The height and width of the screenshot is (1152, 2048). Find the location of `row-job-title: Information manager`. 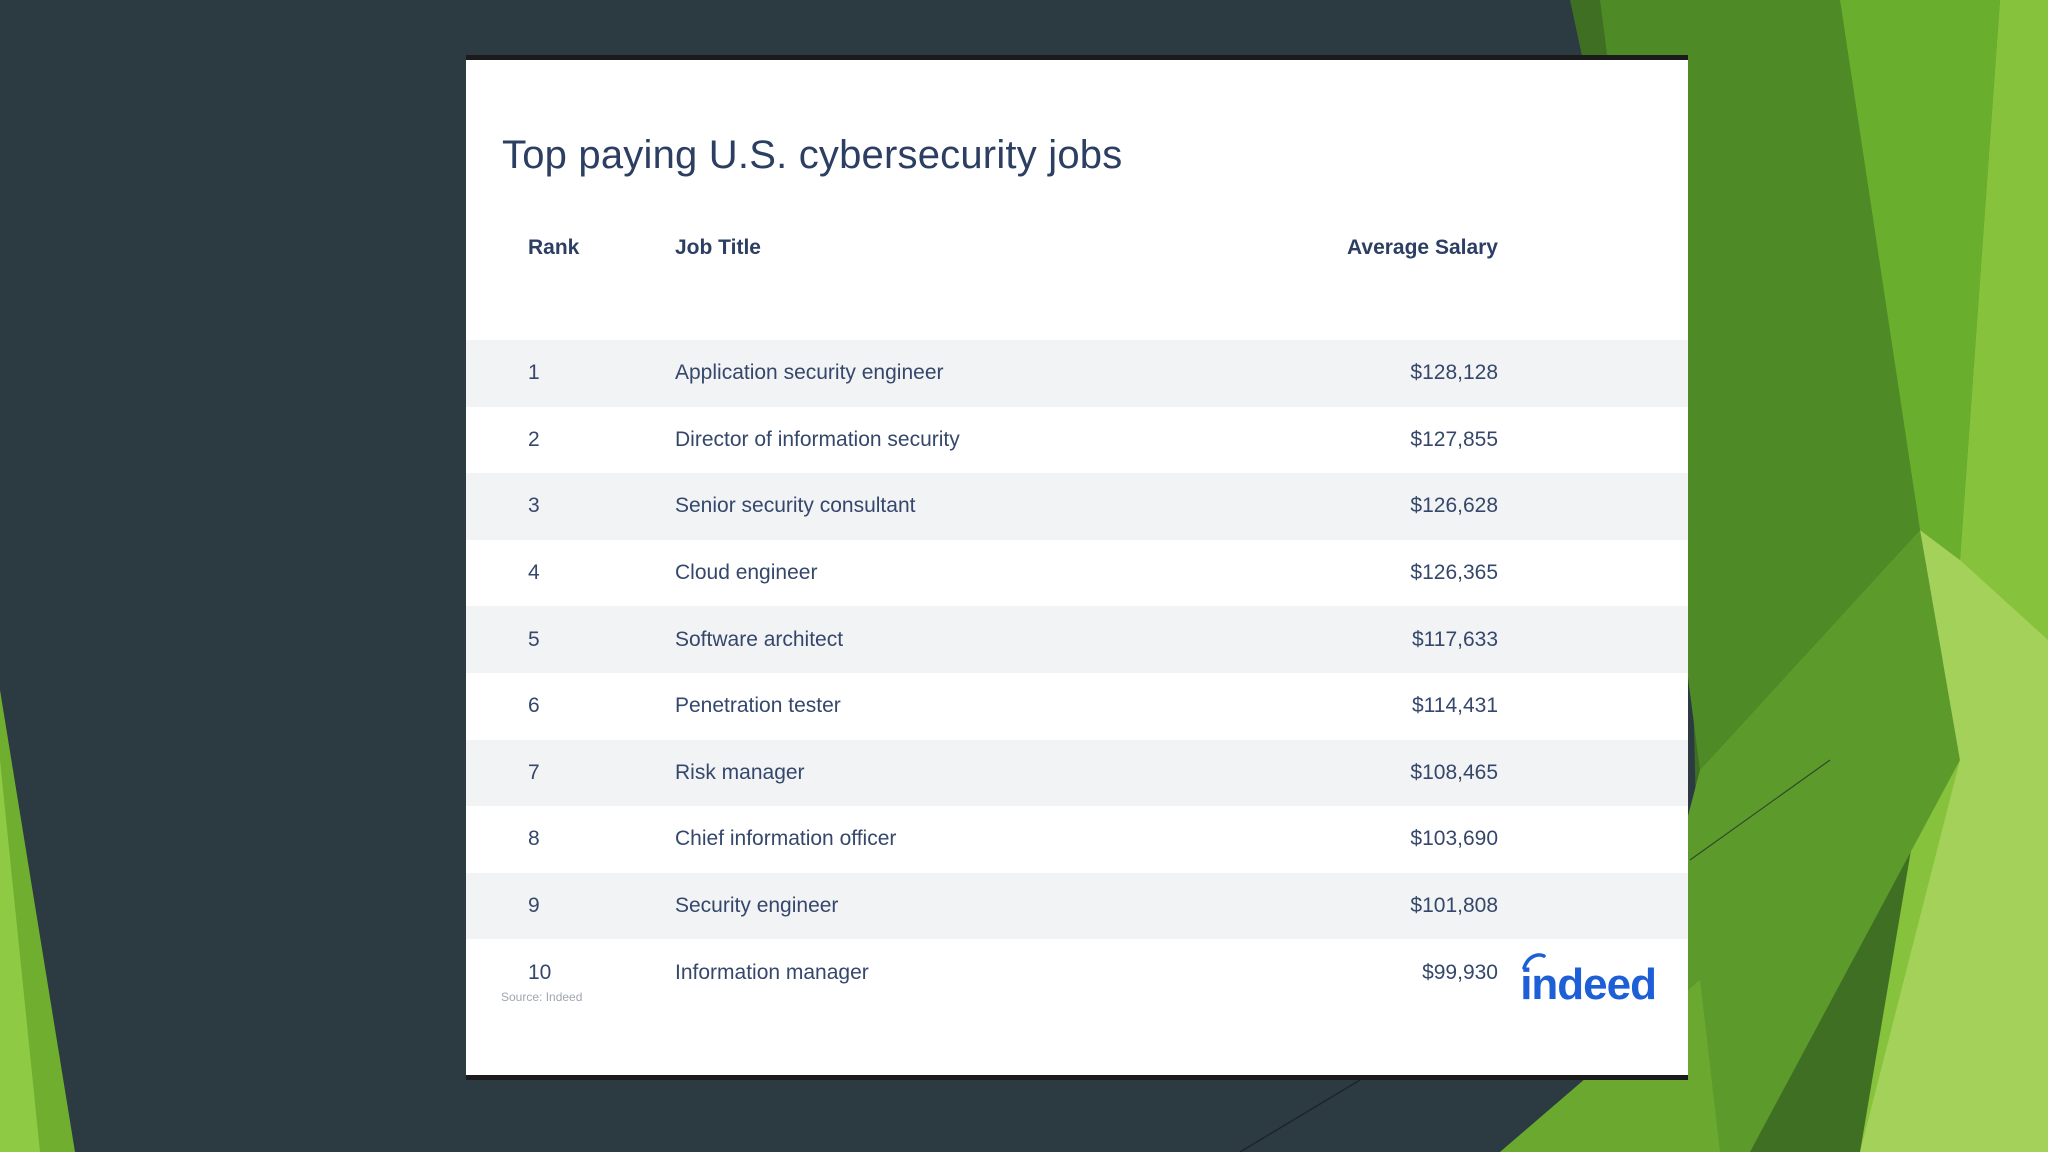

row-job-title: Information manager is located at coordinates (772, 972).